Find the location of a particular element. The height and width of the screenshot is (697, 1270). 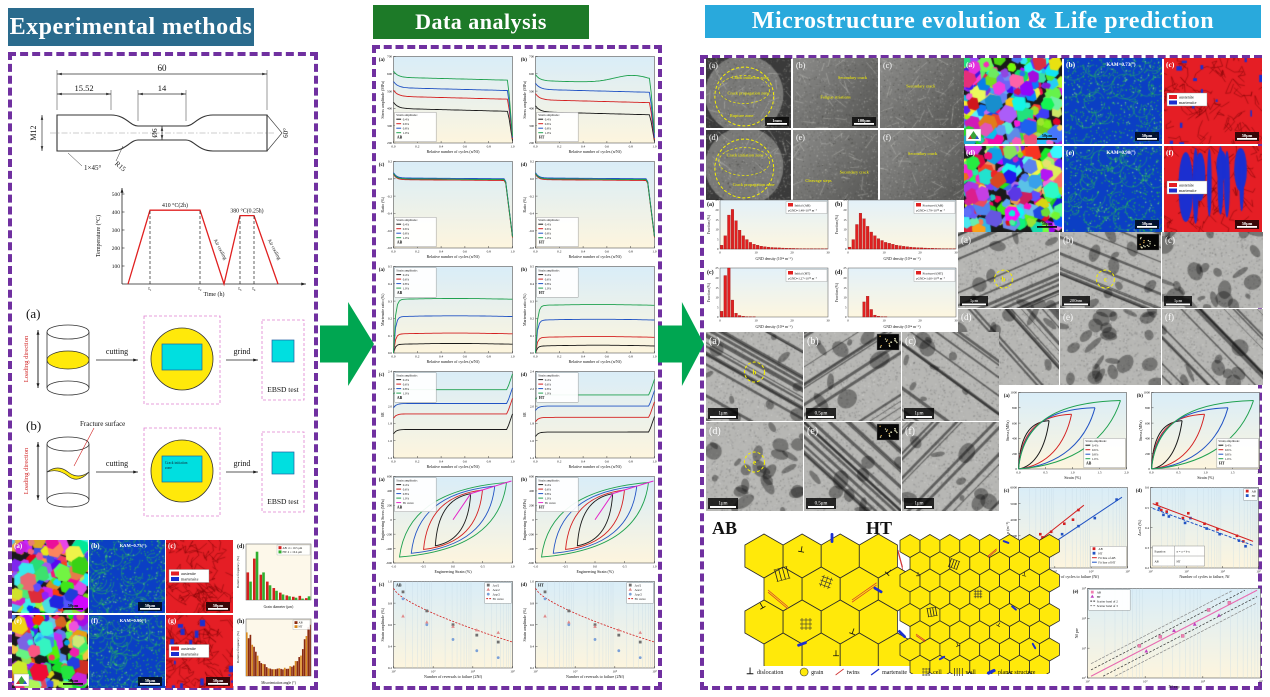

svg-text: t₃ is located at coordinates (239, 289).